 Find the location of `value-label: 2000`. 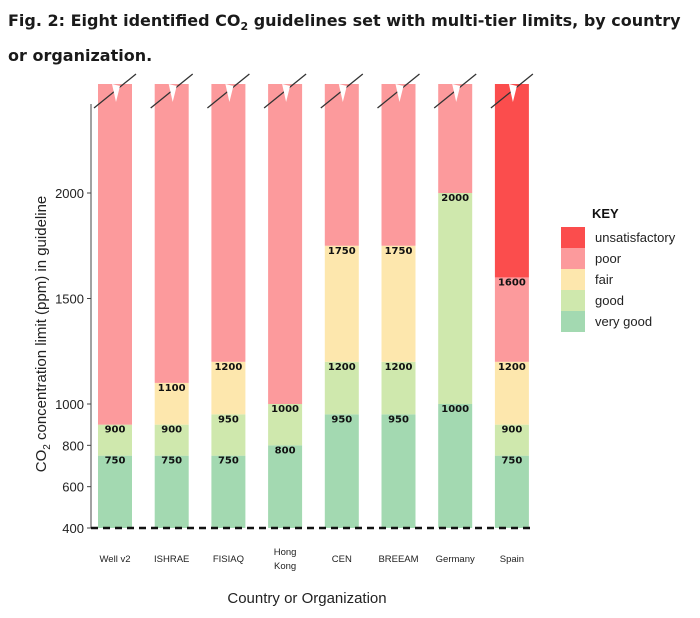

value-label: 2000 is located at coordinates (455, 198).